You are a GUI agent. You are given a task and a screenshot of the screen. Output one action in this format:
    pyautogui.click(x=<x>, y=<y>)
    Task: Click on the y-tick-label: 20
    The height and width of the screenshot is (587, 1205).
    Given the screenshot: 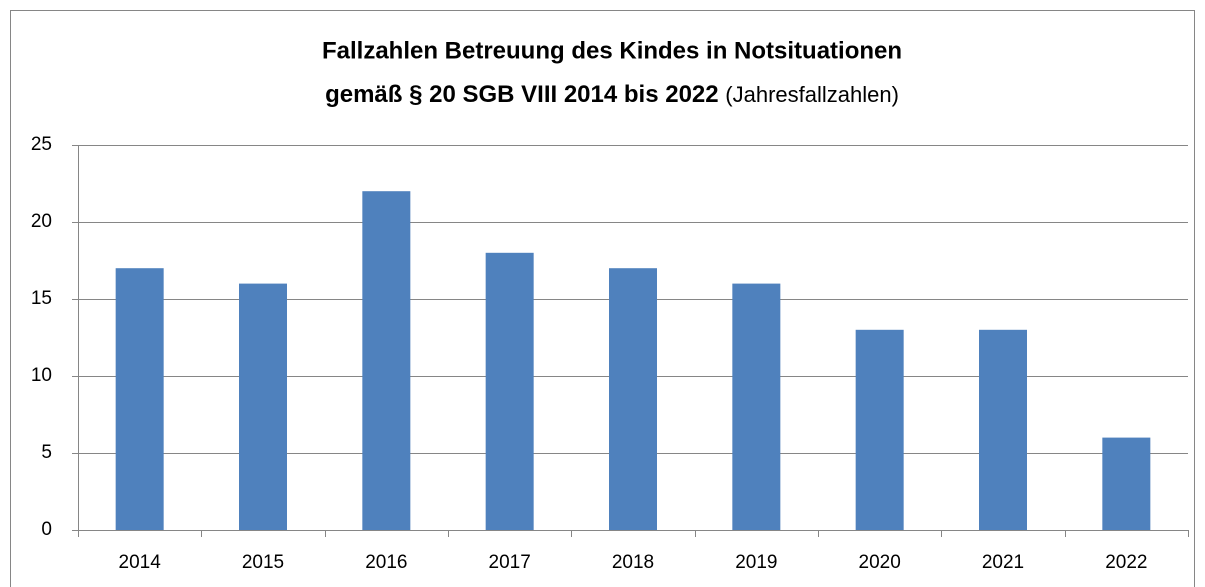 What is the action you would take?
    pyautogui.click(x=41, y=221)
    